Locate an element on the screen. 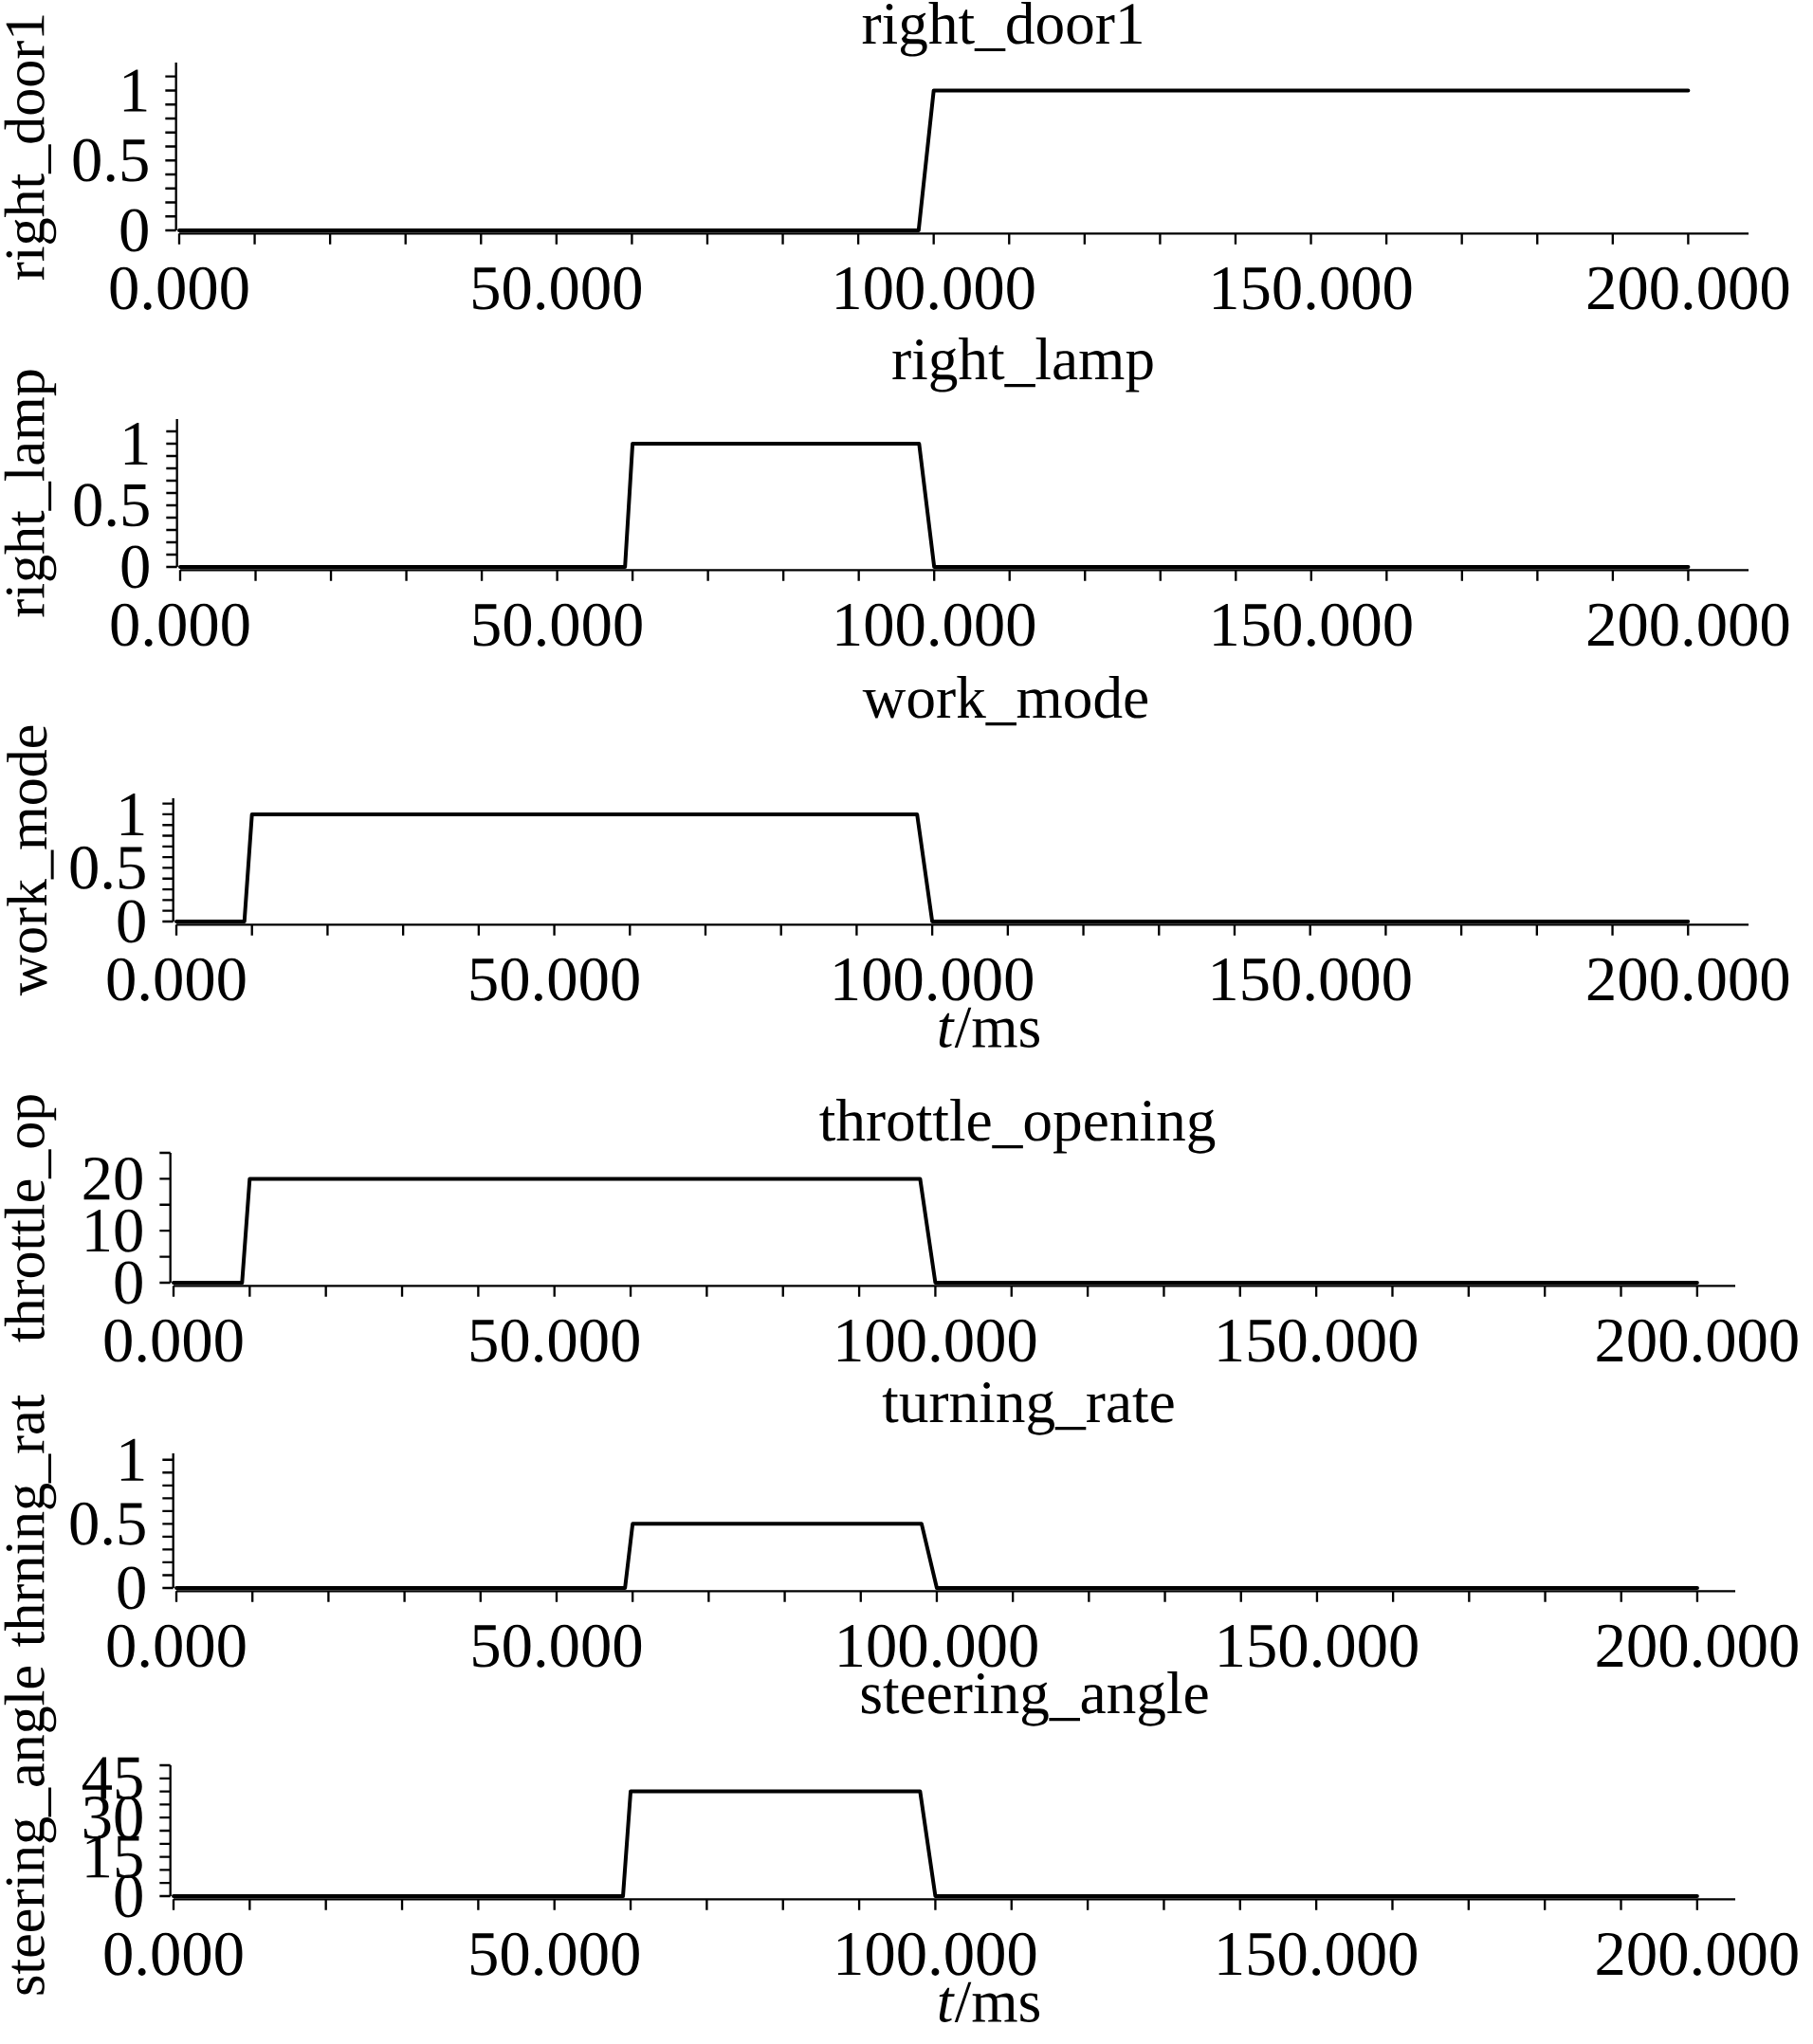  y-axis-title: right_door1 is located at coordinates (30, 147).